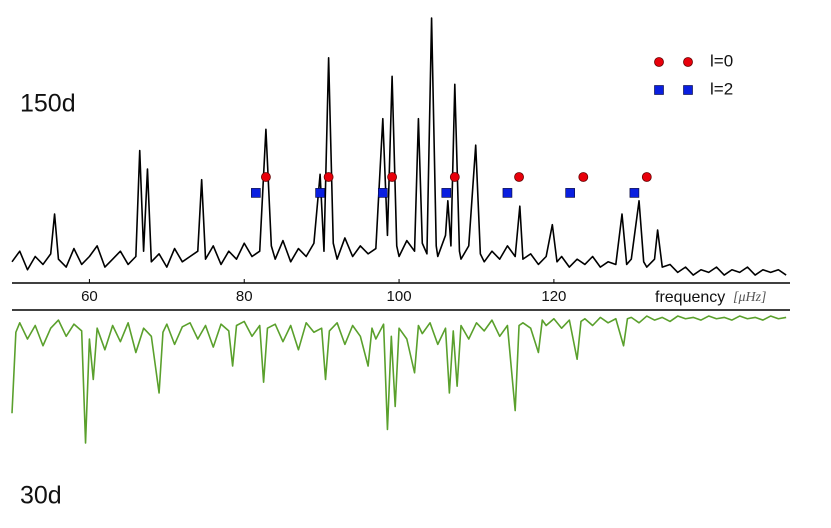 This screenshot has height=528, width=831. What do you see at coordinates (244, 296) in the screenshot?
I see `x-tick-label: 80` at bounding box center [244, 296].